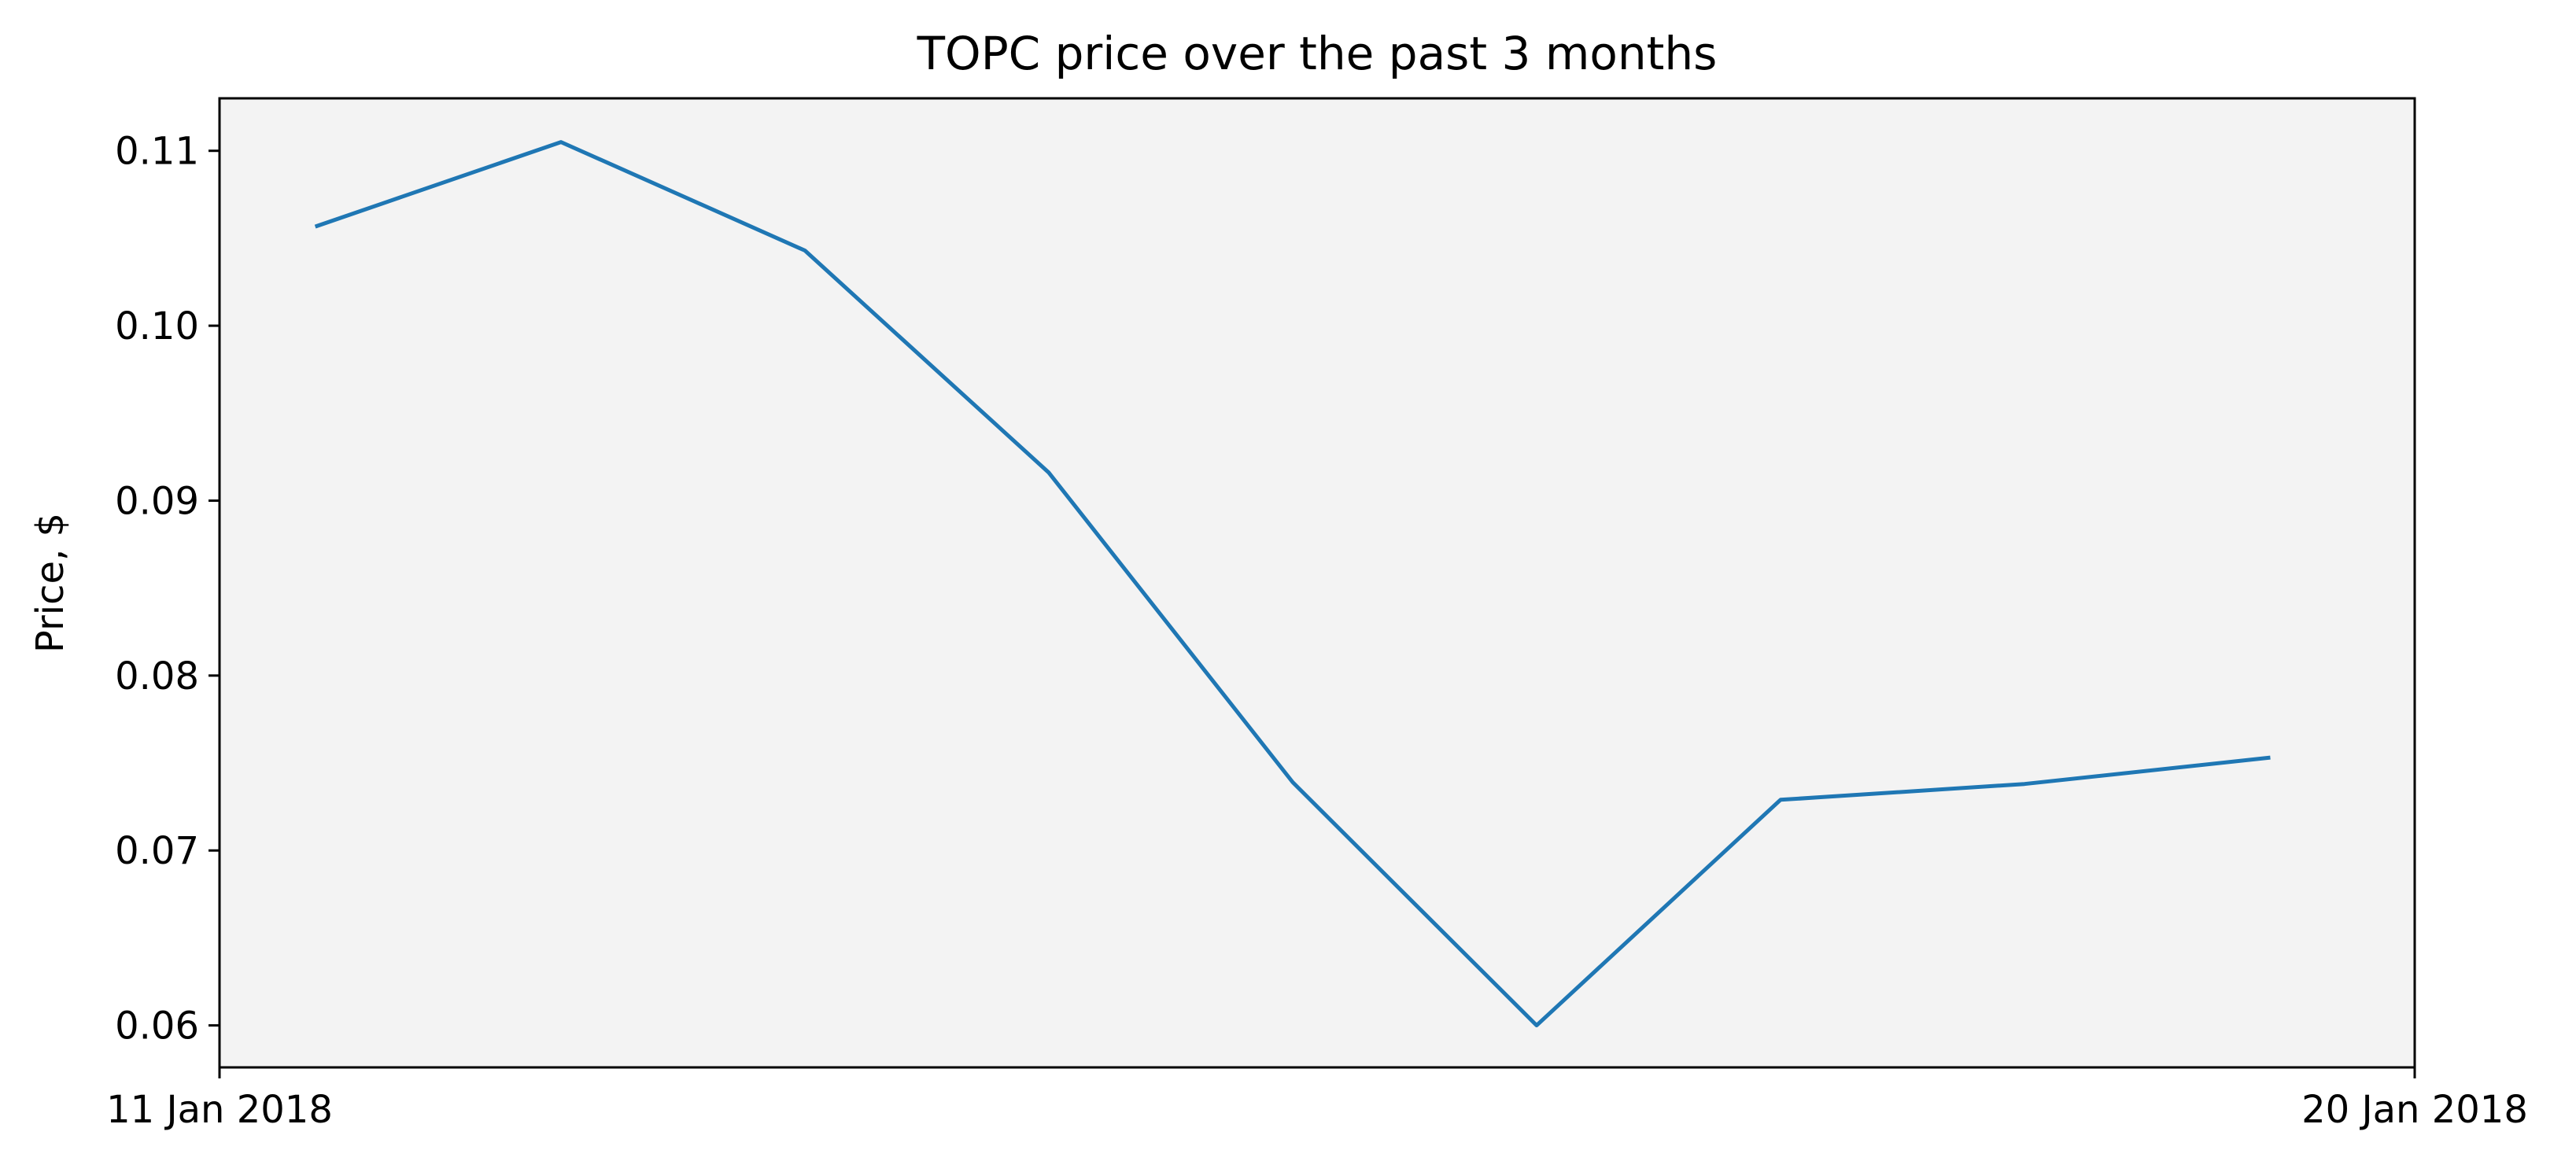  What do you see at coordinates (157, 1026) in the screenshot?
I see `y-tick-label: 0.06` at bounding box center [157, 1026].